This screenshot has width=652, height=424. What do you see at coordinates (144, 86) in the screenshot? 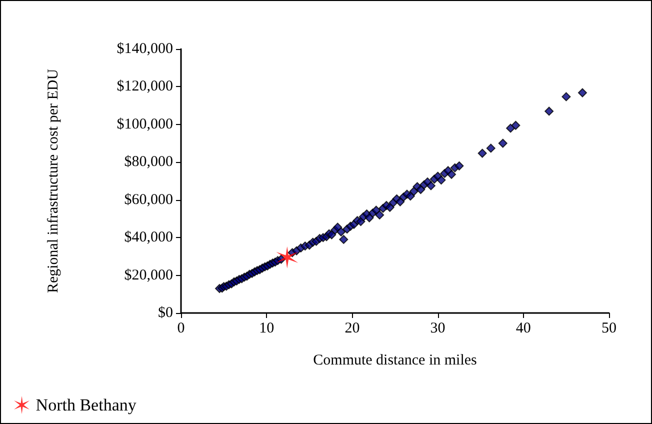
I see `y-tick-label: $120,000` at bounding box center [144, 86].